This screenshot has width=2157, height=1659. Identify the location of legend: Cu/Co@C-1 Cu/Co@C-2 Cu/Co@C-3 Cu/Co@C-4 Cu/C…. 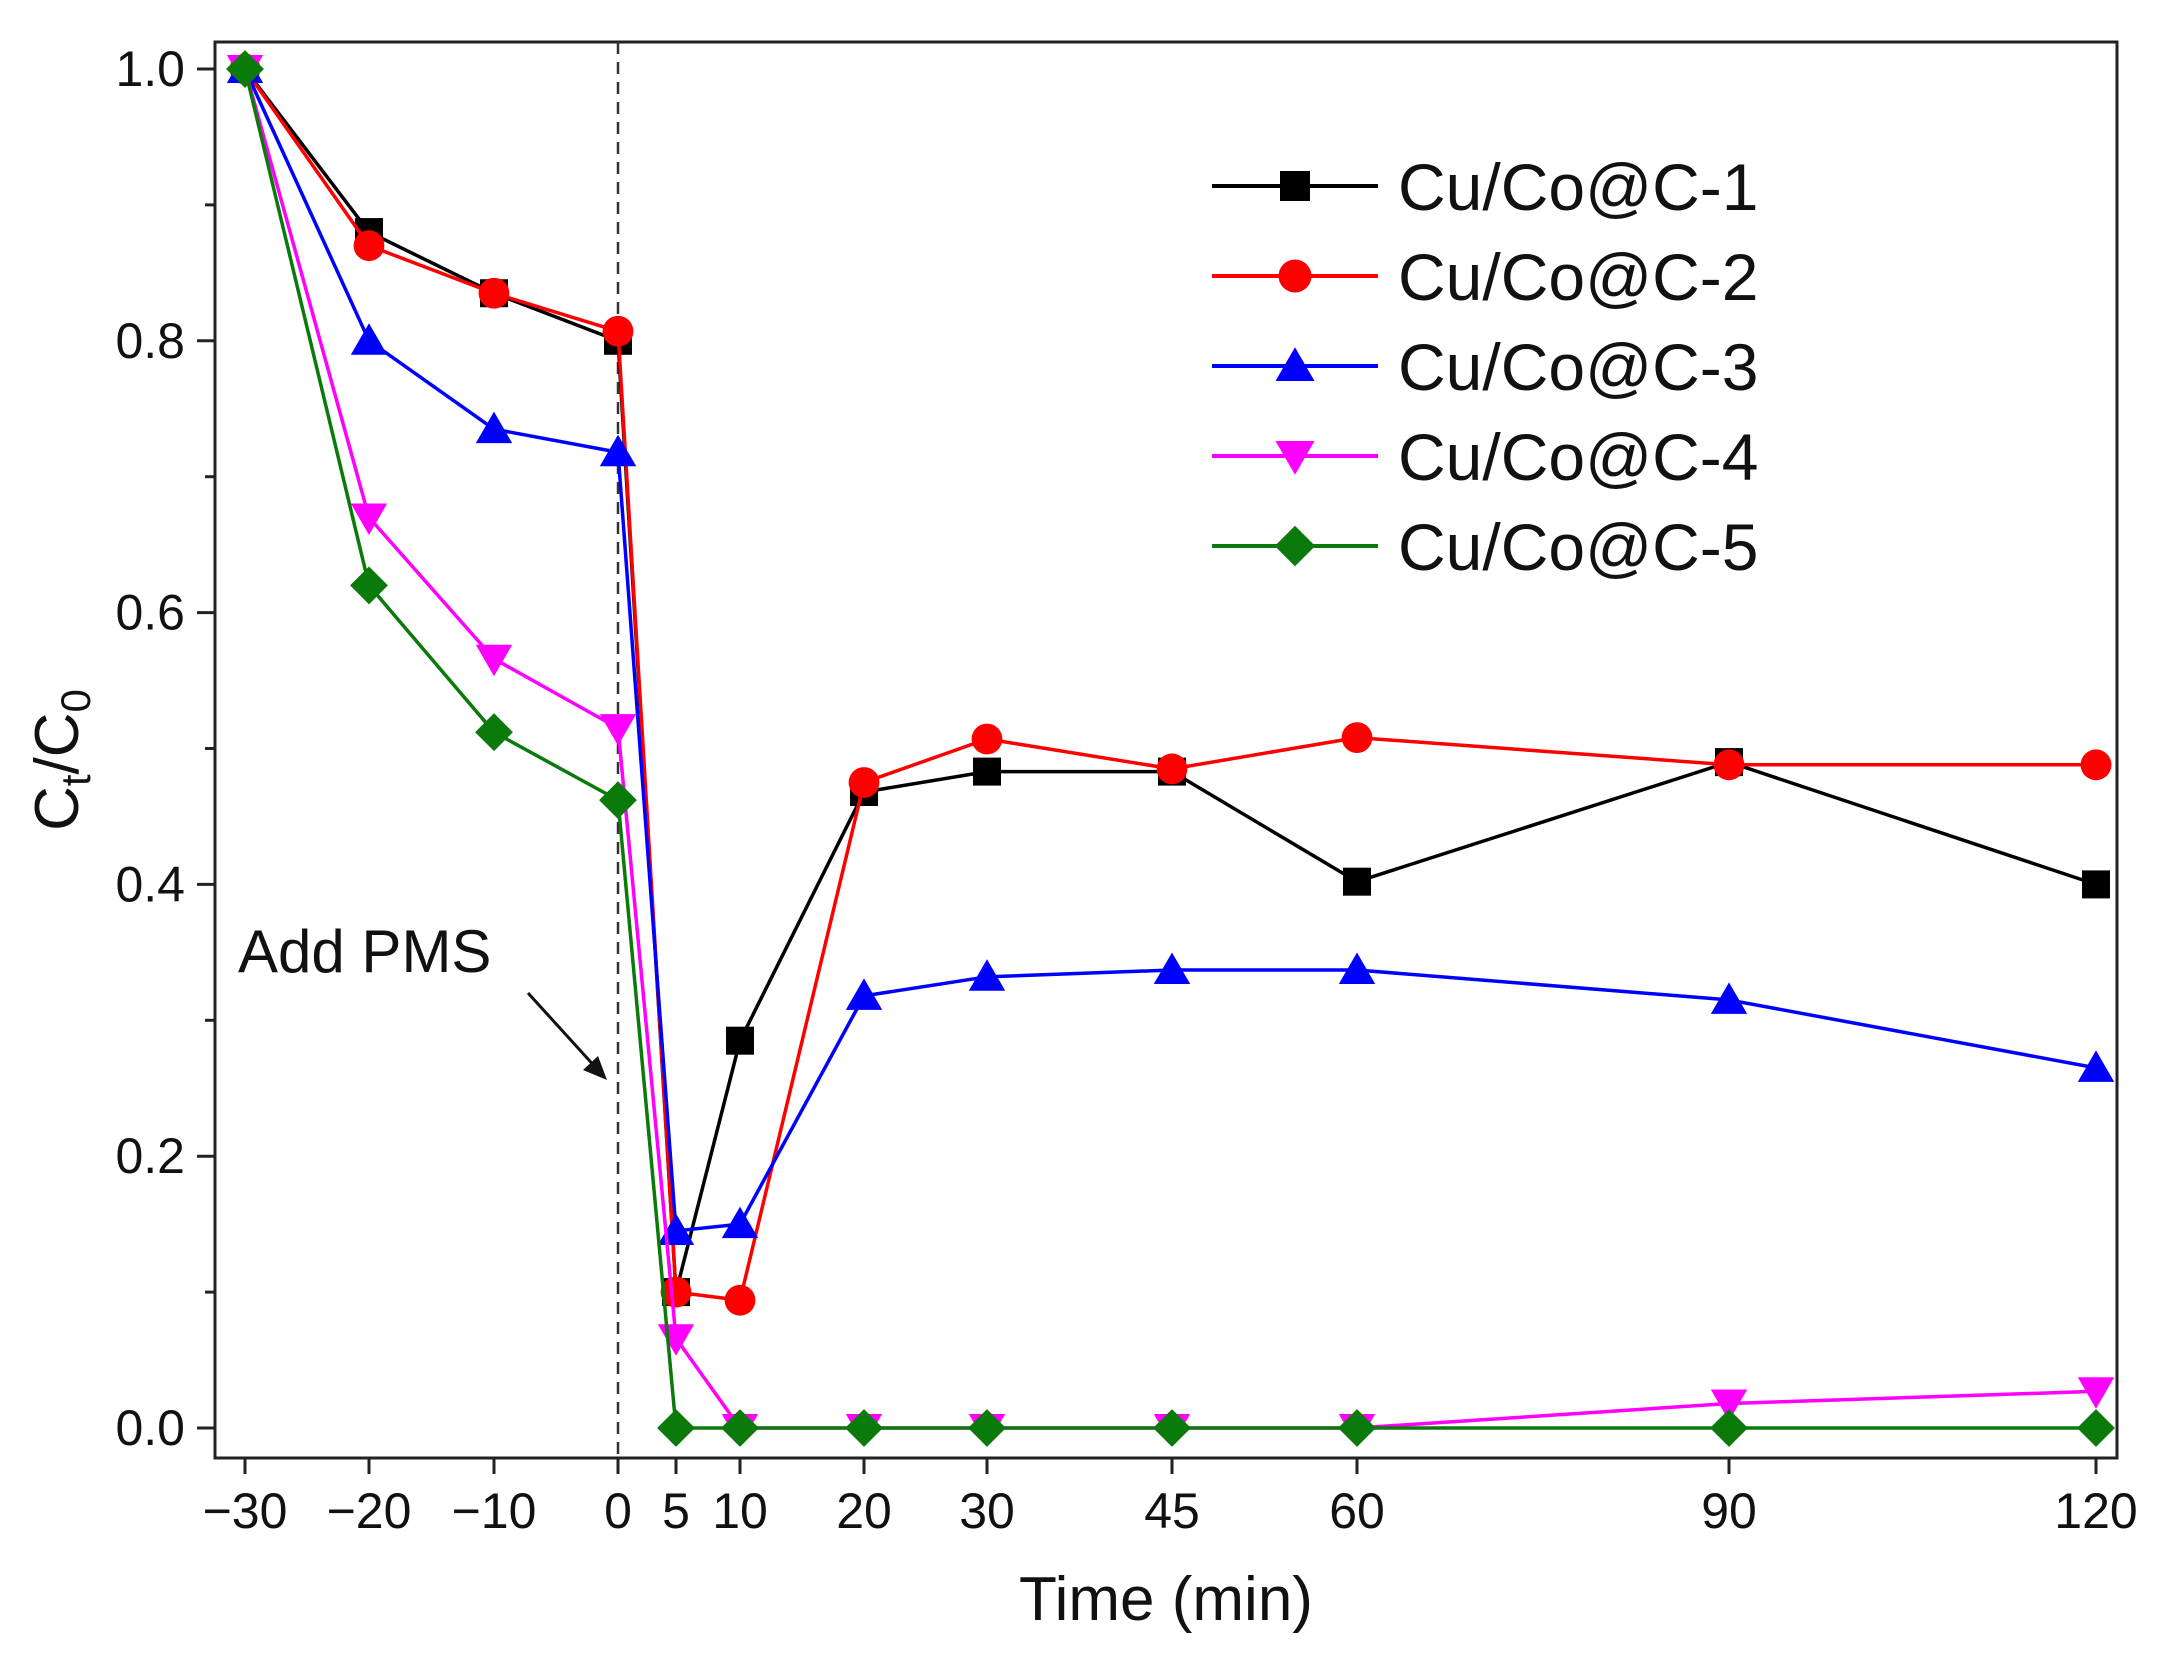
(1485, 367).